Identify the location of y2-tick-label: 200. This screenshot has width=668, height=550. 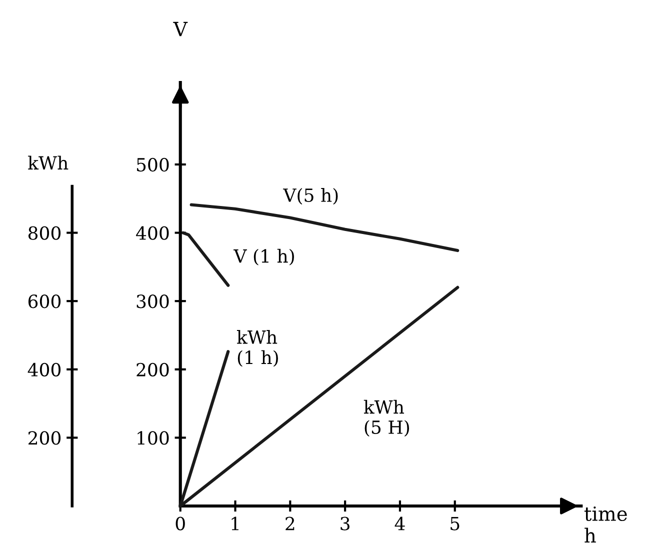
(44, 438).